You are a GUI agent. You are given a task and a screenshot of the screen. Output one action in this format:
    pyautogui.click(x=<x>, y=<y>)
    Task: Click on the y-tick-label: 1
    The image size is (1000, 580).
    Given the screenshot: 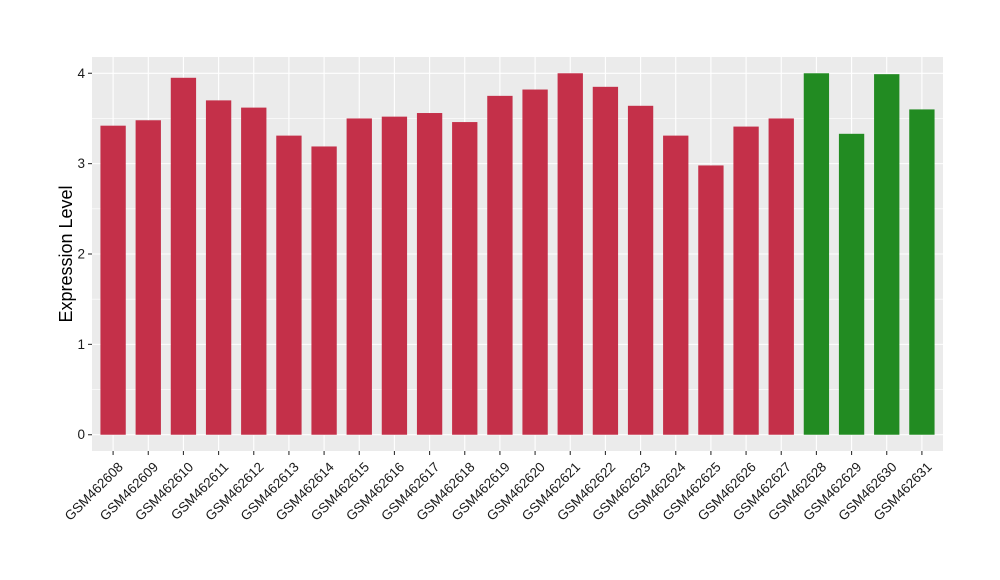 What is the action you would take?
    pyautogui.click(x=81, y=344)
    